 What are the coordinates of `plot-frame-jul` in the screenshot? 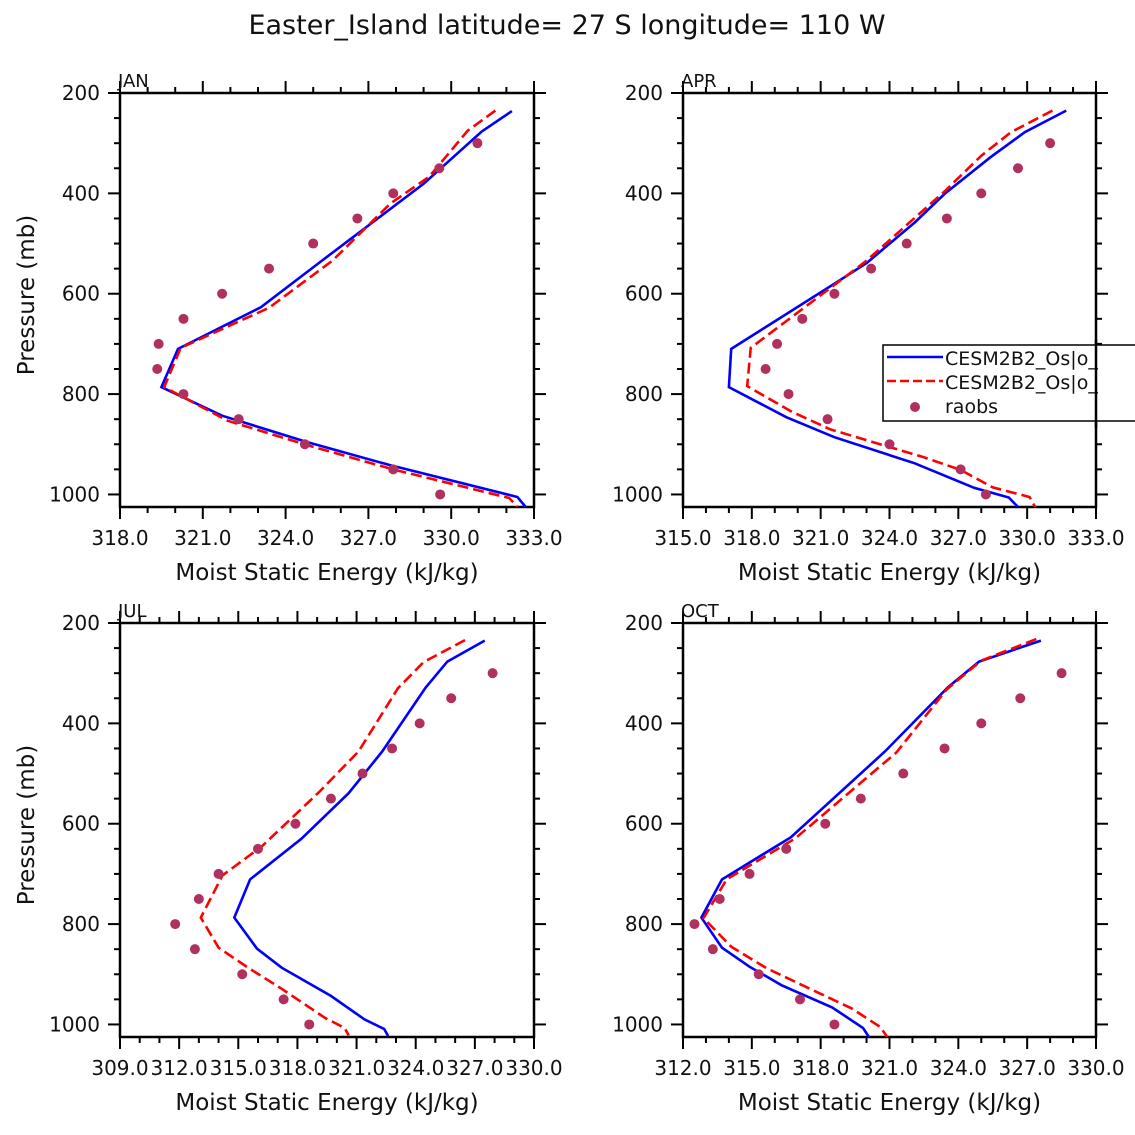 It's located at (327, 830).